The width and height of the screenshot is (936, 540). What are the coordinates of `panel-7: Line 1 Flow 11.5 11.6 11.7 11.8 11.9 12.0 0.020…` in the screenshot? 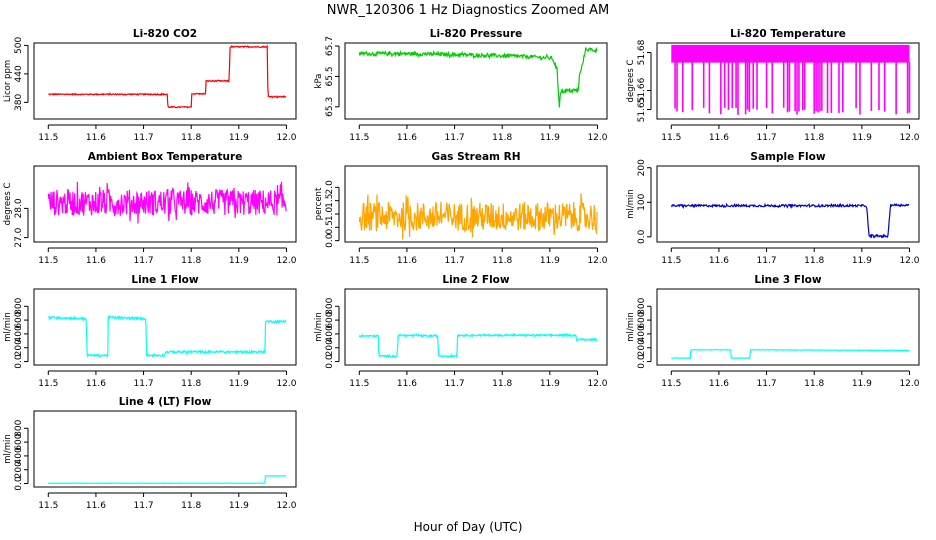 It's located at (150, 331).